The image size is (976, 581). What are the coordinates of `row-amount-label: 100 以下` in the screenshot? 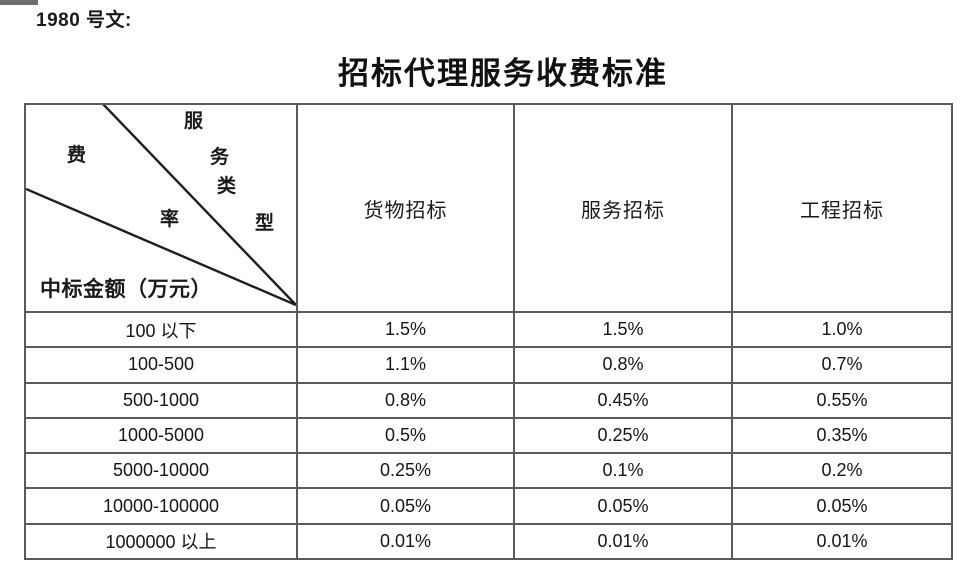 It's located at (162, 331).